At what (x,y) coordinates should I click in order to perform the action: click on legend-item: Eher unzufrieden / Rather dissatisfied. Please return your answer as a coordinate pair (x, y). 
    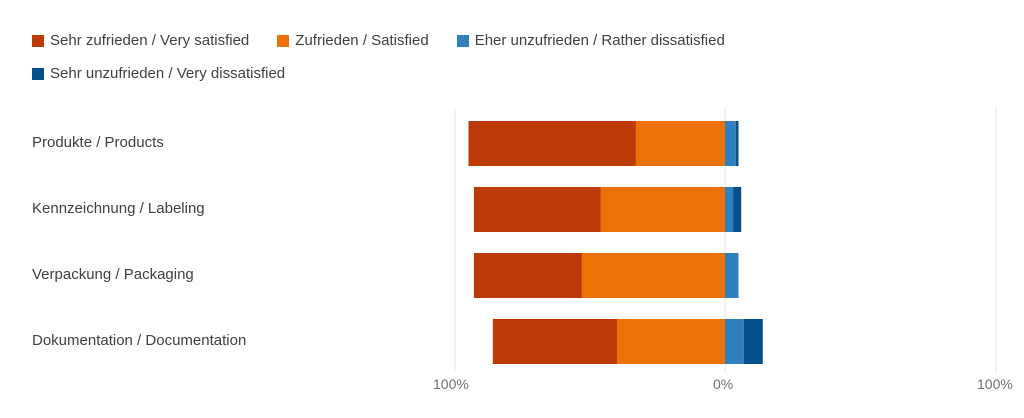
    Looking at the image, I should click on (590, 40).